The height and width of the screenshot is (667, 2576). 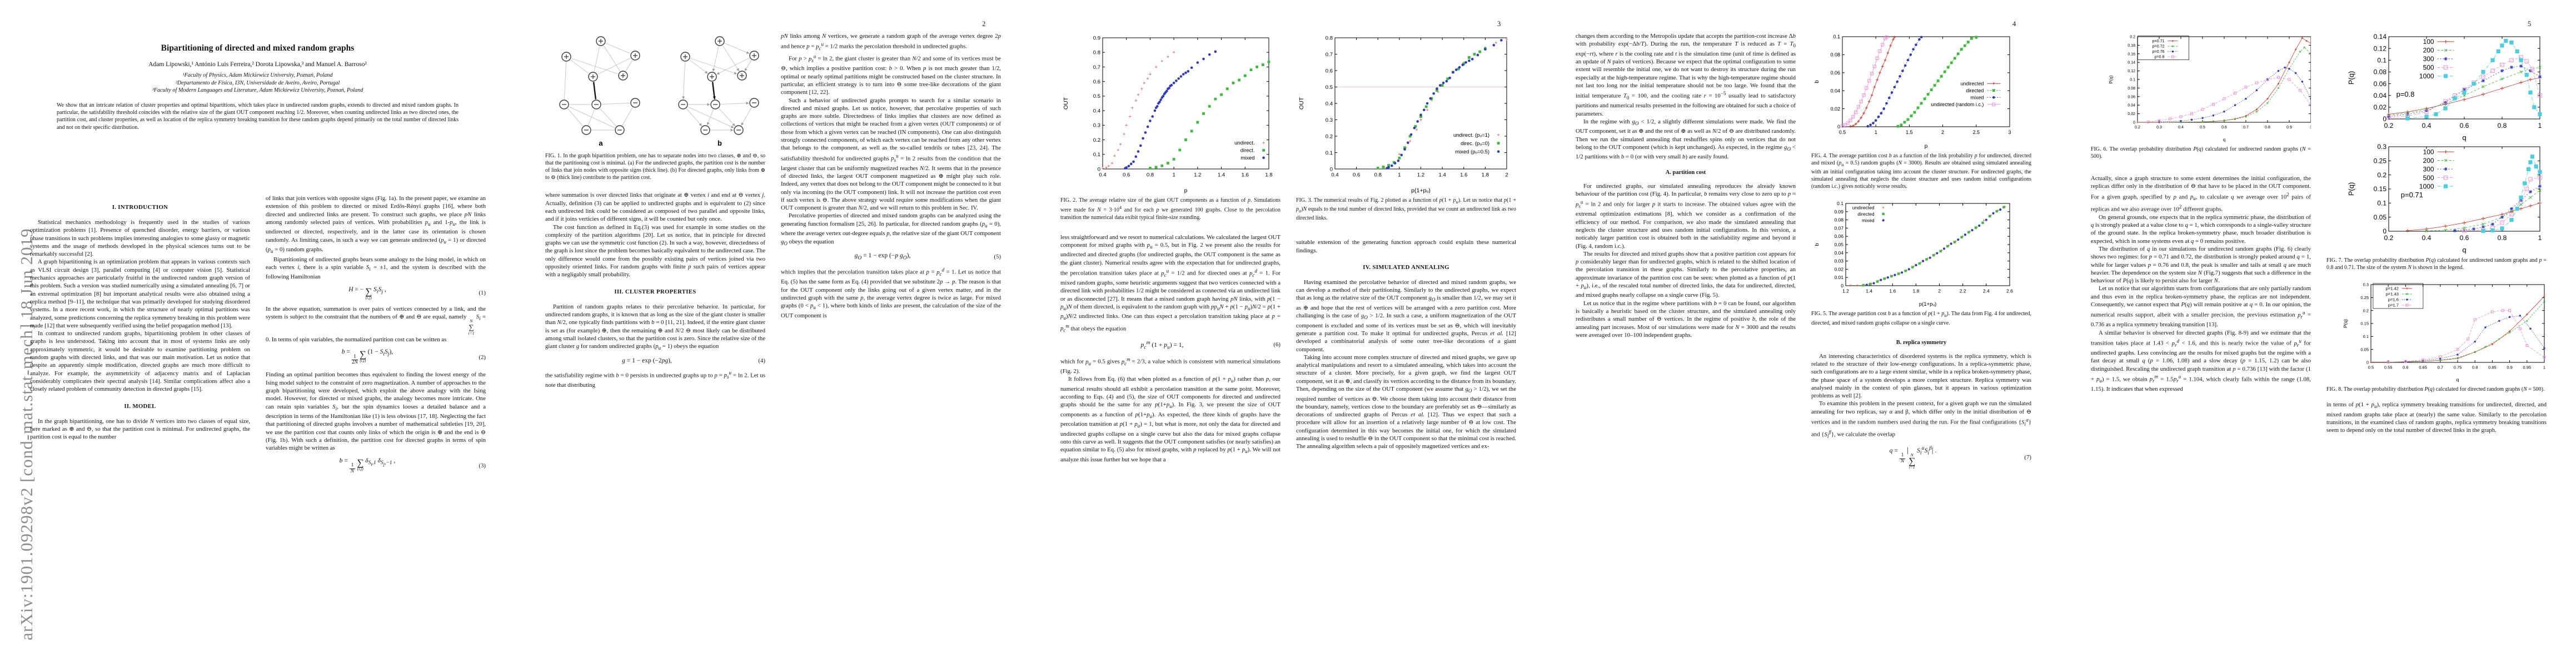 I want to click on svg-text: directed, so click(x=1866, y=214).